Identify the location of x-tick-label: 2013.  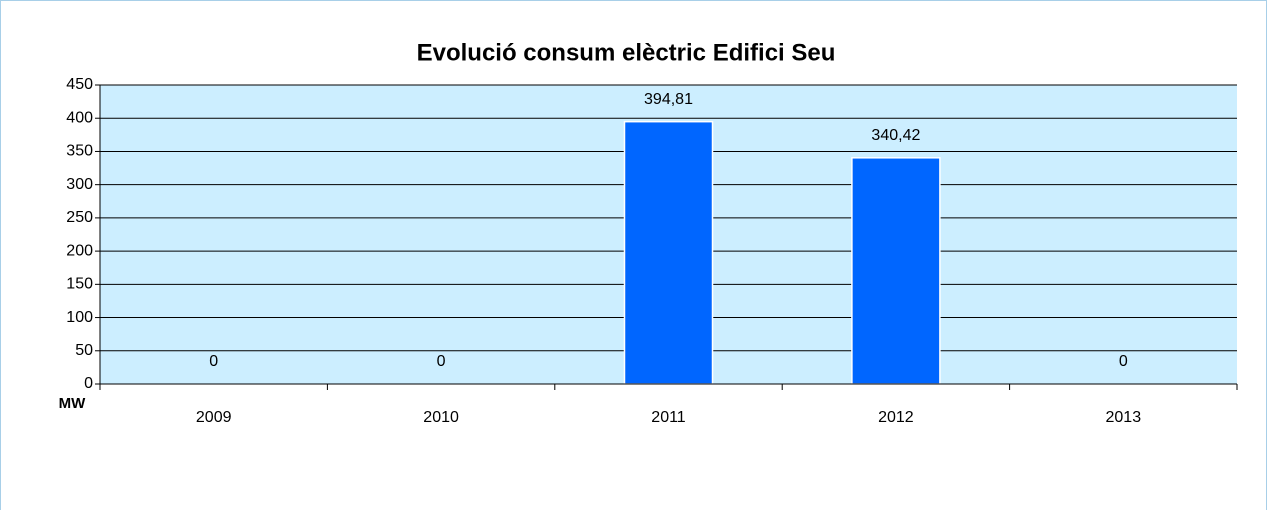
(1124, 417).